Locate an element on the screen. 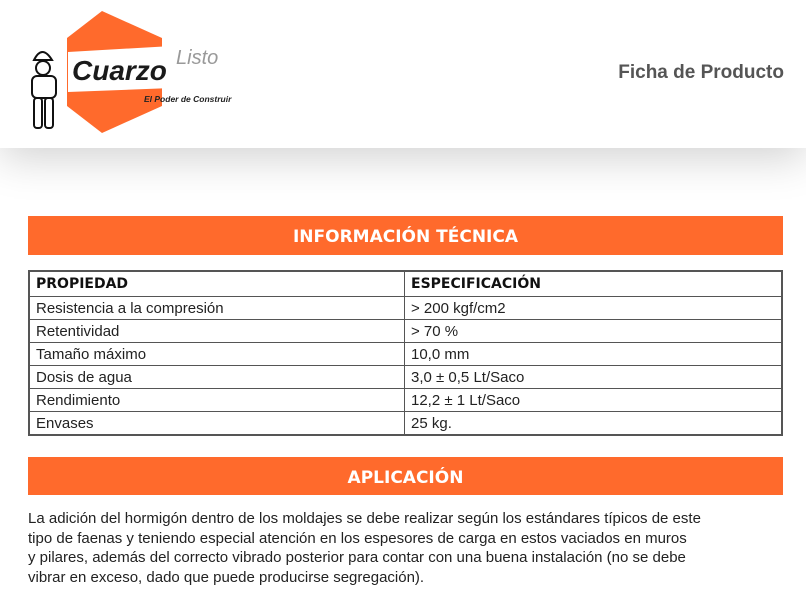  specification-cell: 12,2 ± 1 Lt/Saco is located at coordinates (593, 400).